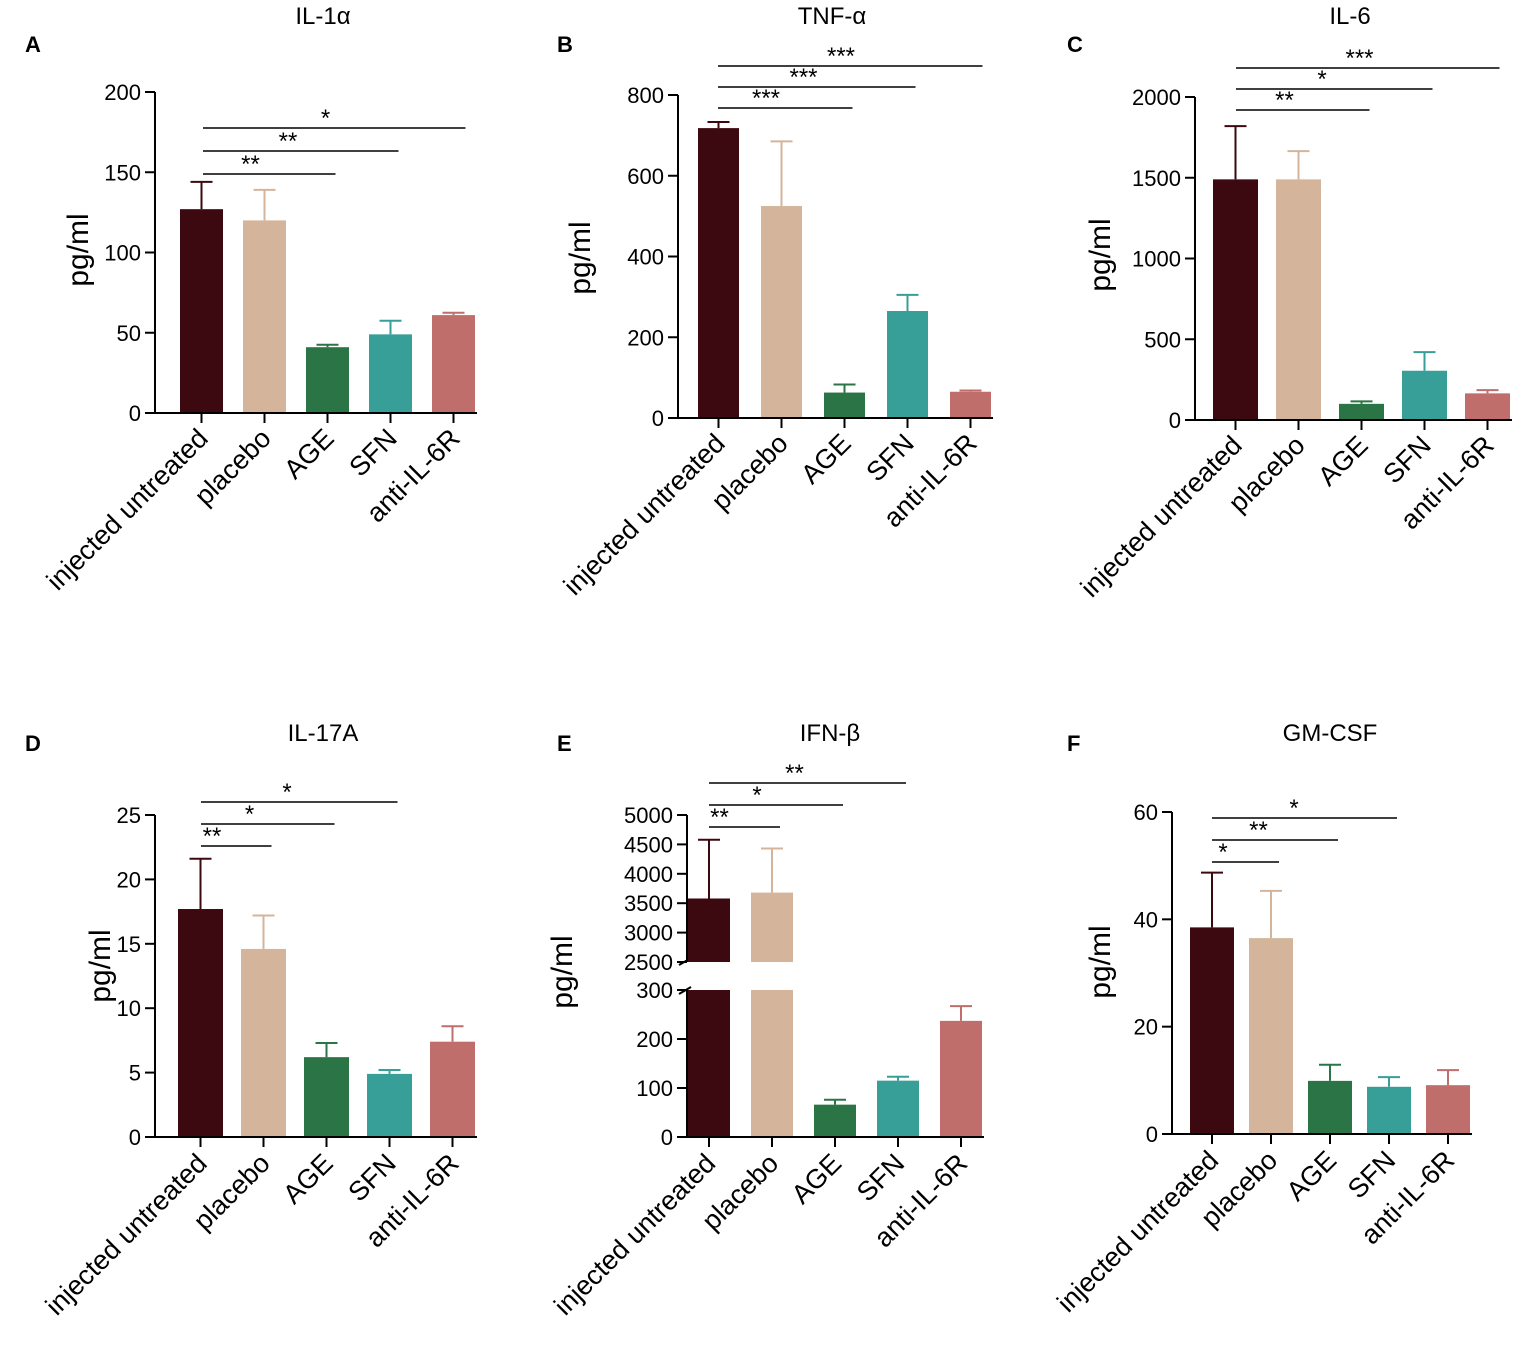 Image resolution: width=1535 pixels, height=1368 pixels. I want to click on y-tick-label: 50, so click(129, 333).